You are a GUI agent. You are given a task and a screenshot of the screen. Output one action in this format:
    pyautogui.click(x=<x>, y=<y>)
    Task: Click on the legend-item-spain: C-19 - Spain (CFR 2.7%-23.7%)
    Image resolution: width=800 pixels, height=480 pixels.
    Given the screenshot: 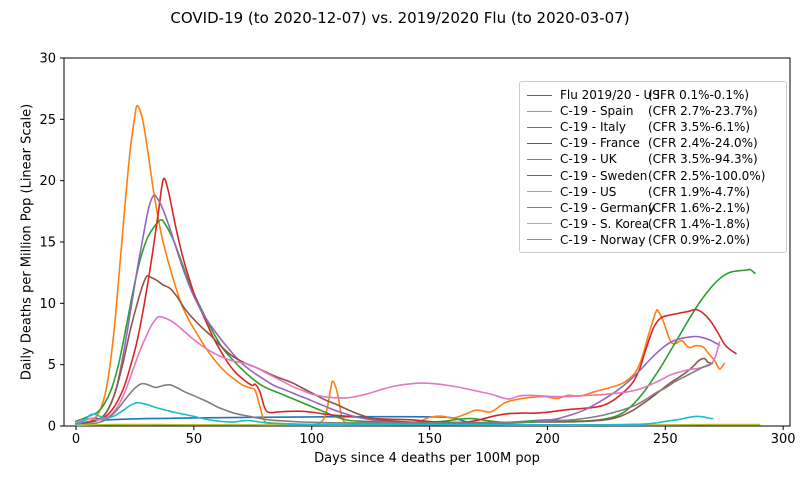 What is the action you would take?
    pyautogui.click(x=653, y=111)
    